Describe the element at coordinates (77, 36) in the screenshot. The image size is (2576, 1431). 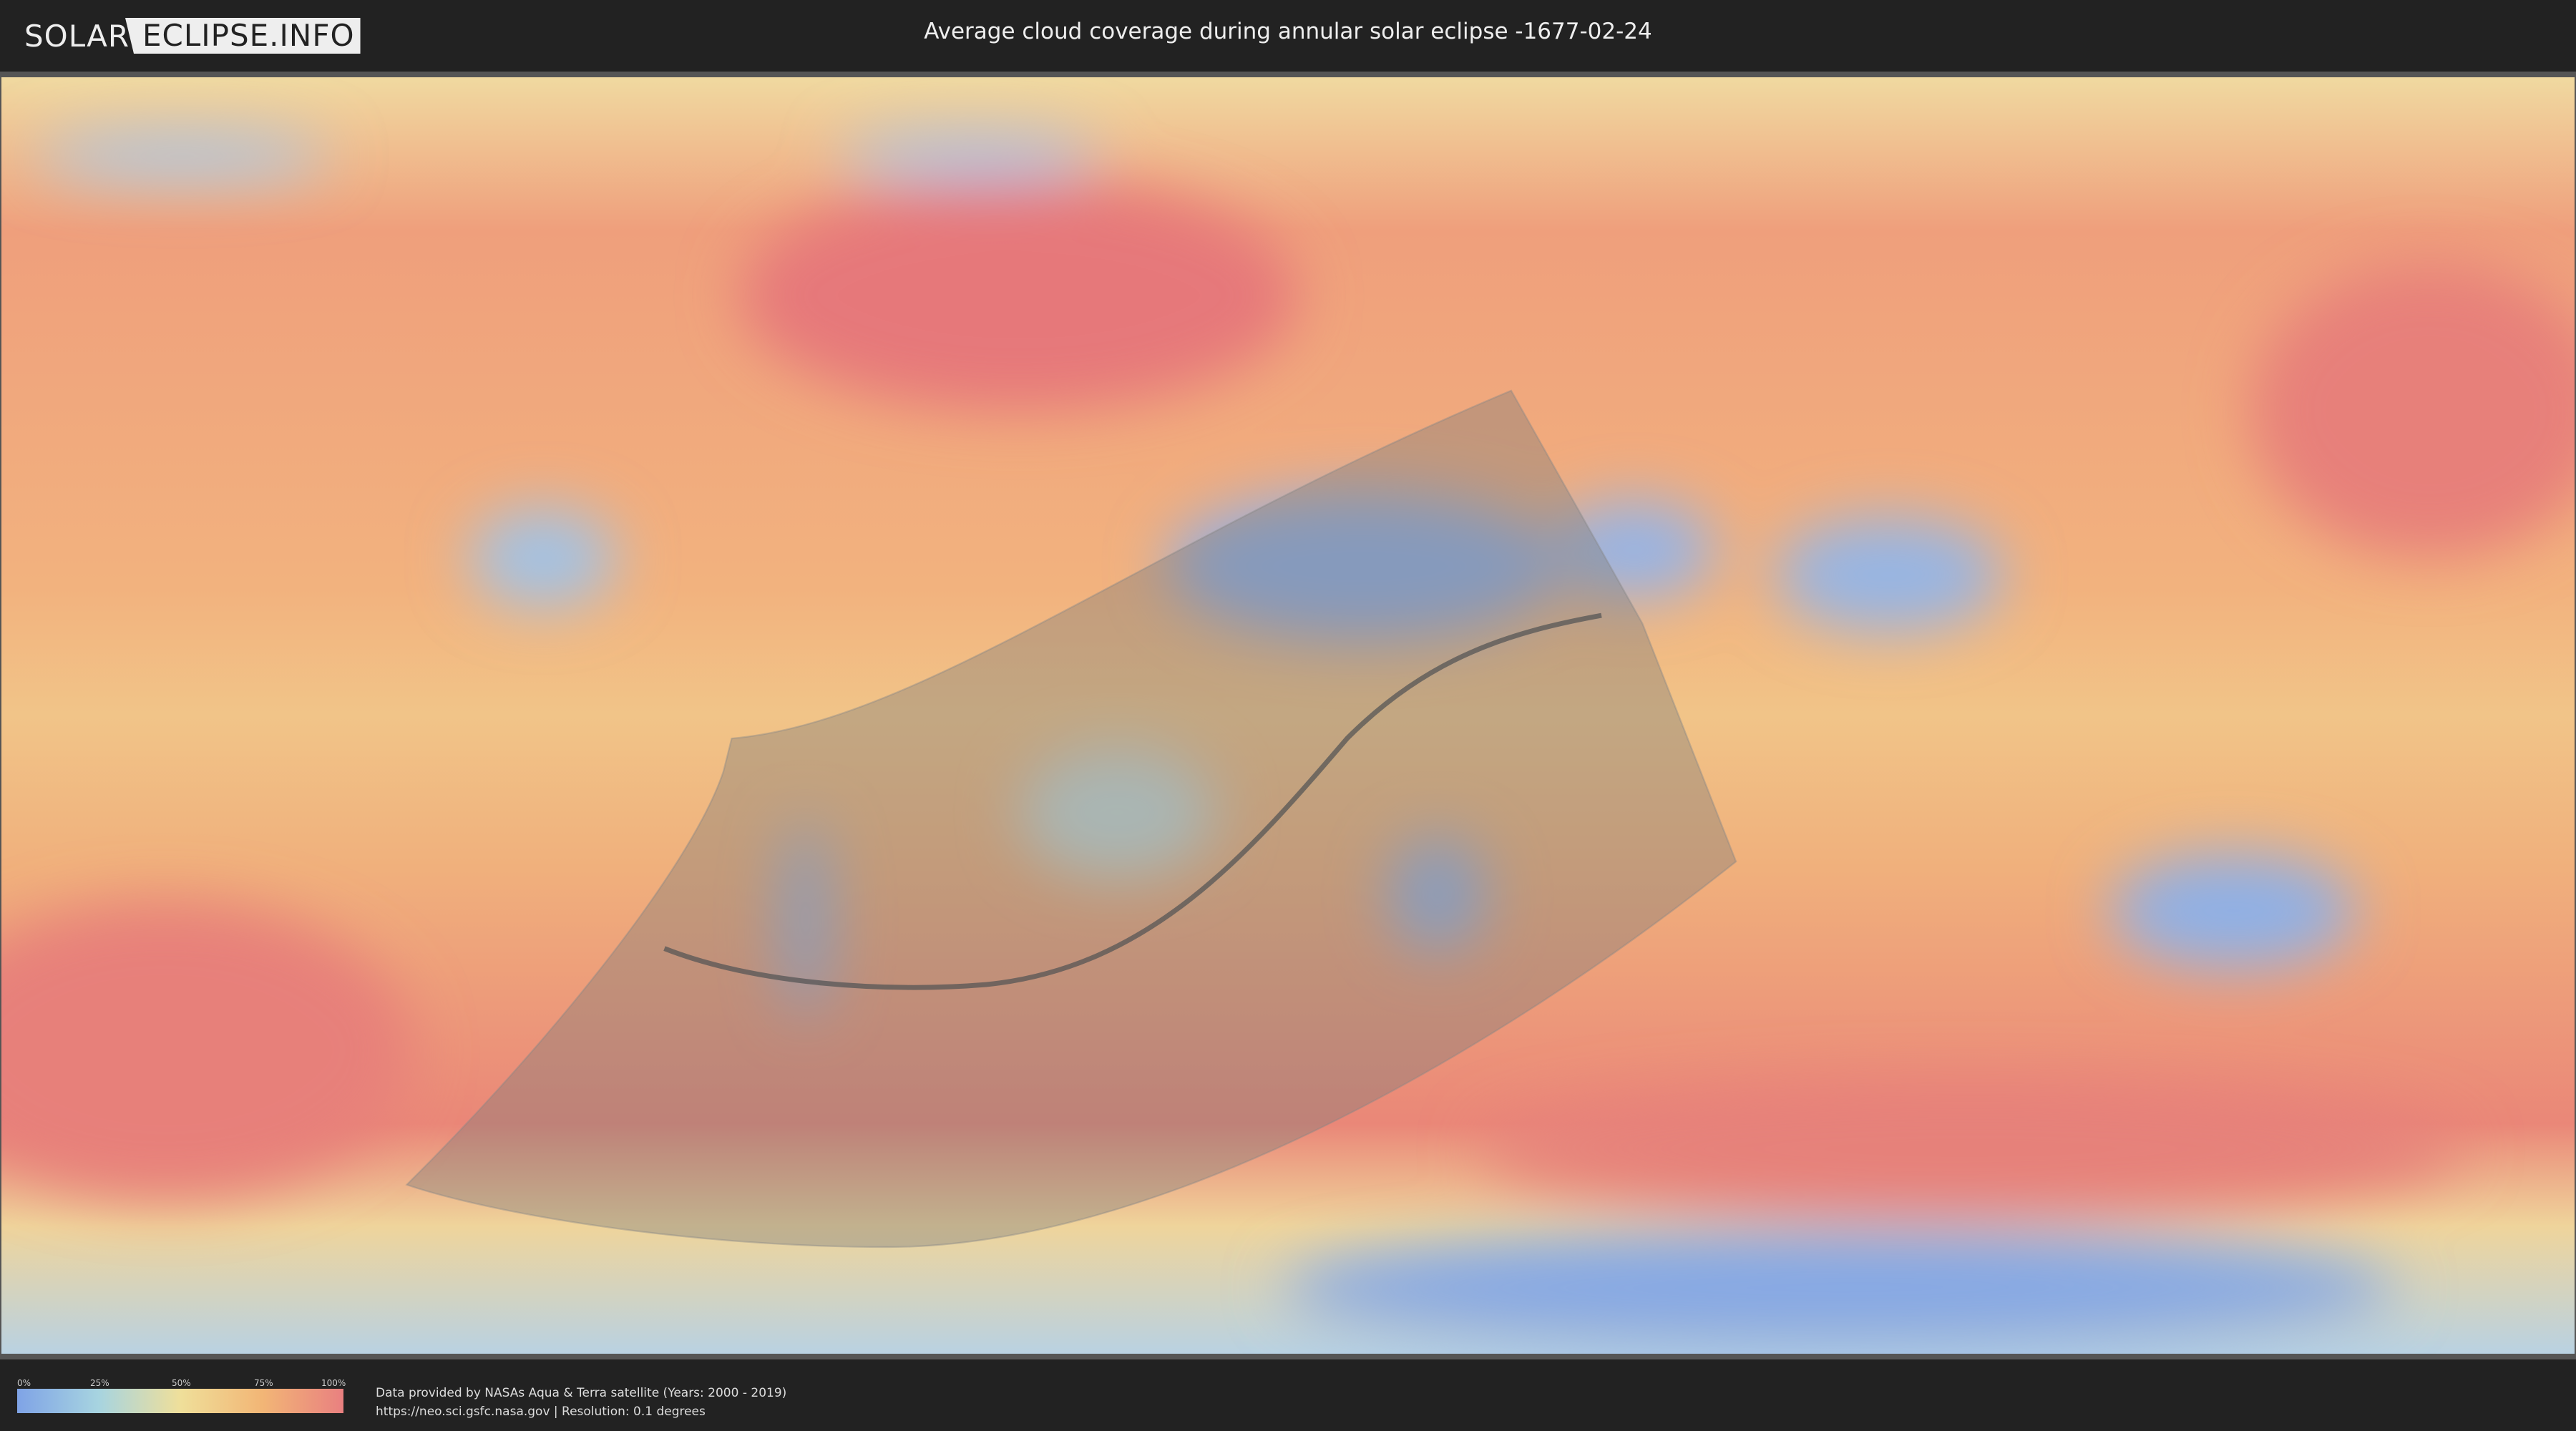
I see `logo-text-solar: SOLAR` at that location.